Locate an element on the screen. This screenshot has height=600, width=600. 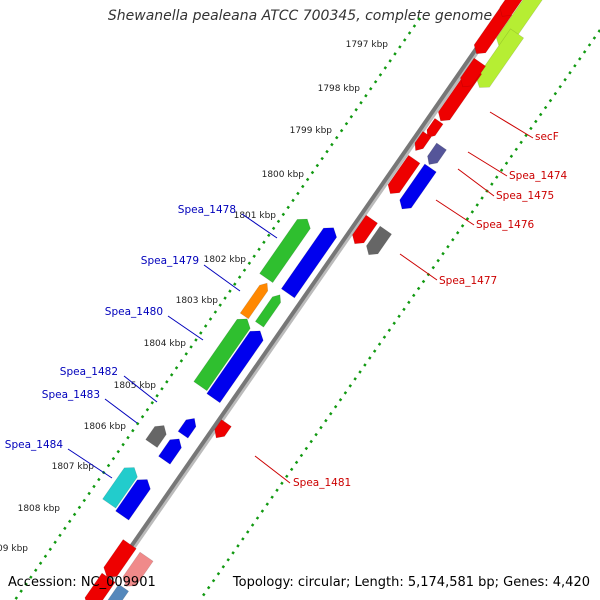
scale-tick-label: 1805 kbp is located at coordinates (135, 386).